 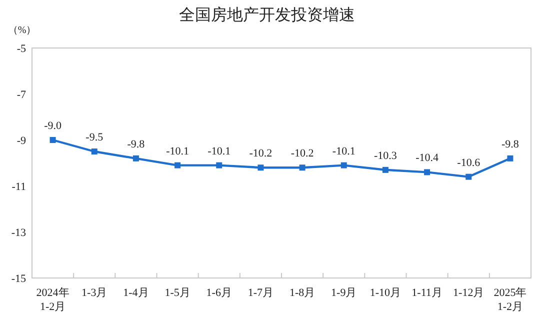 What do you see at coordinates (386, 156) in the screenshot?
I see `data-label: -10.3` at bounding box center [386, 156].